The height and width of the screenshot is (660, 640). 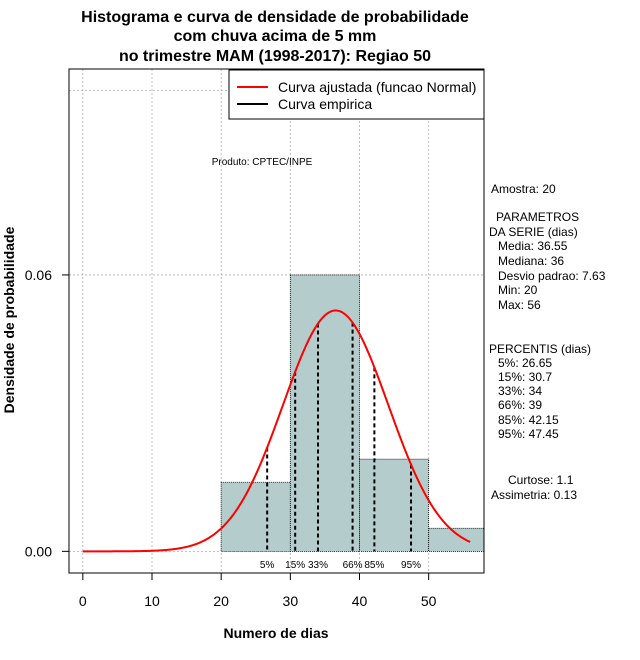 I want to click on percentile-label-2: 33%, so click(x=318, y=565).